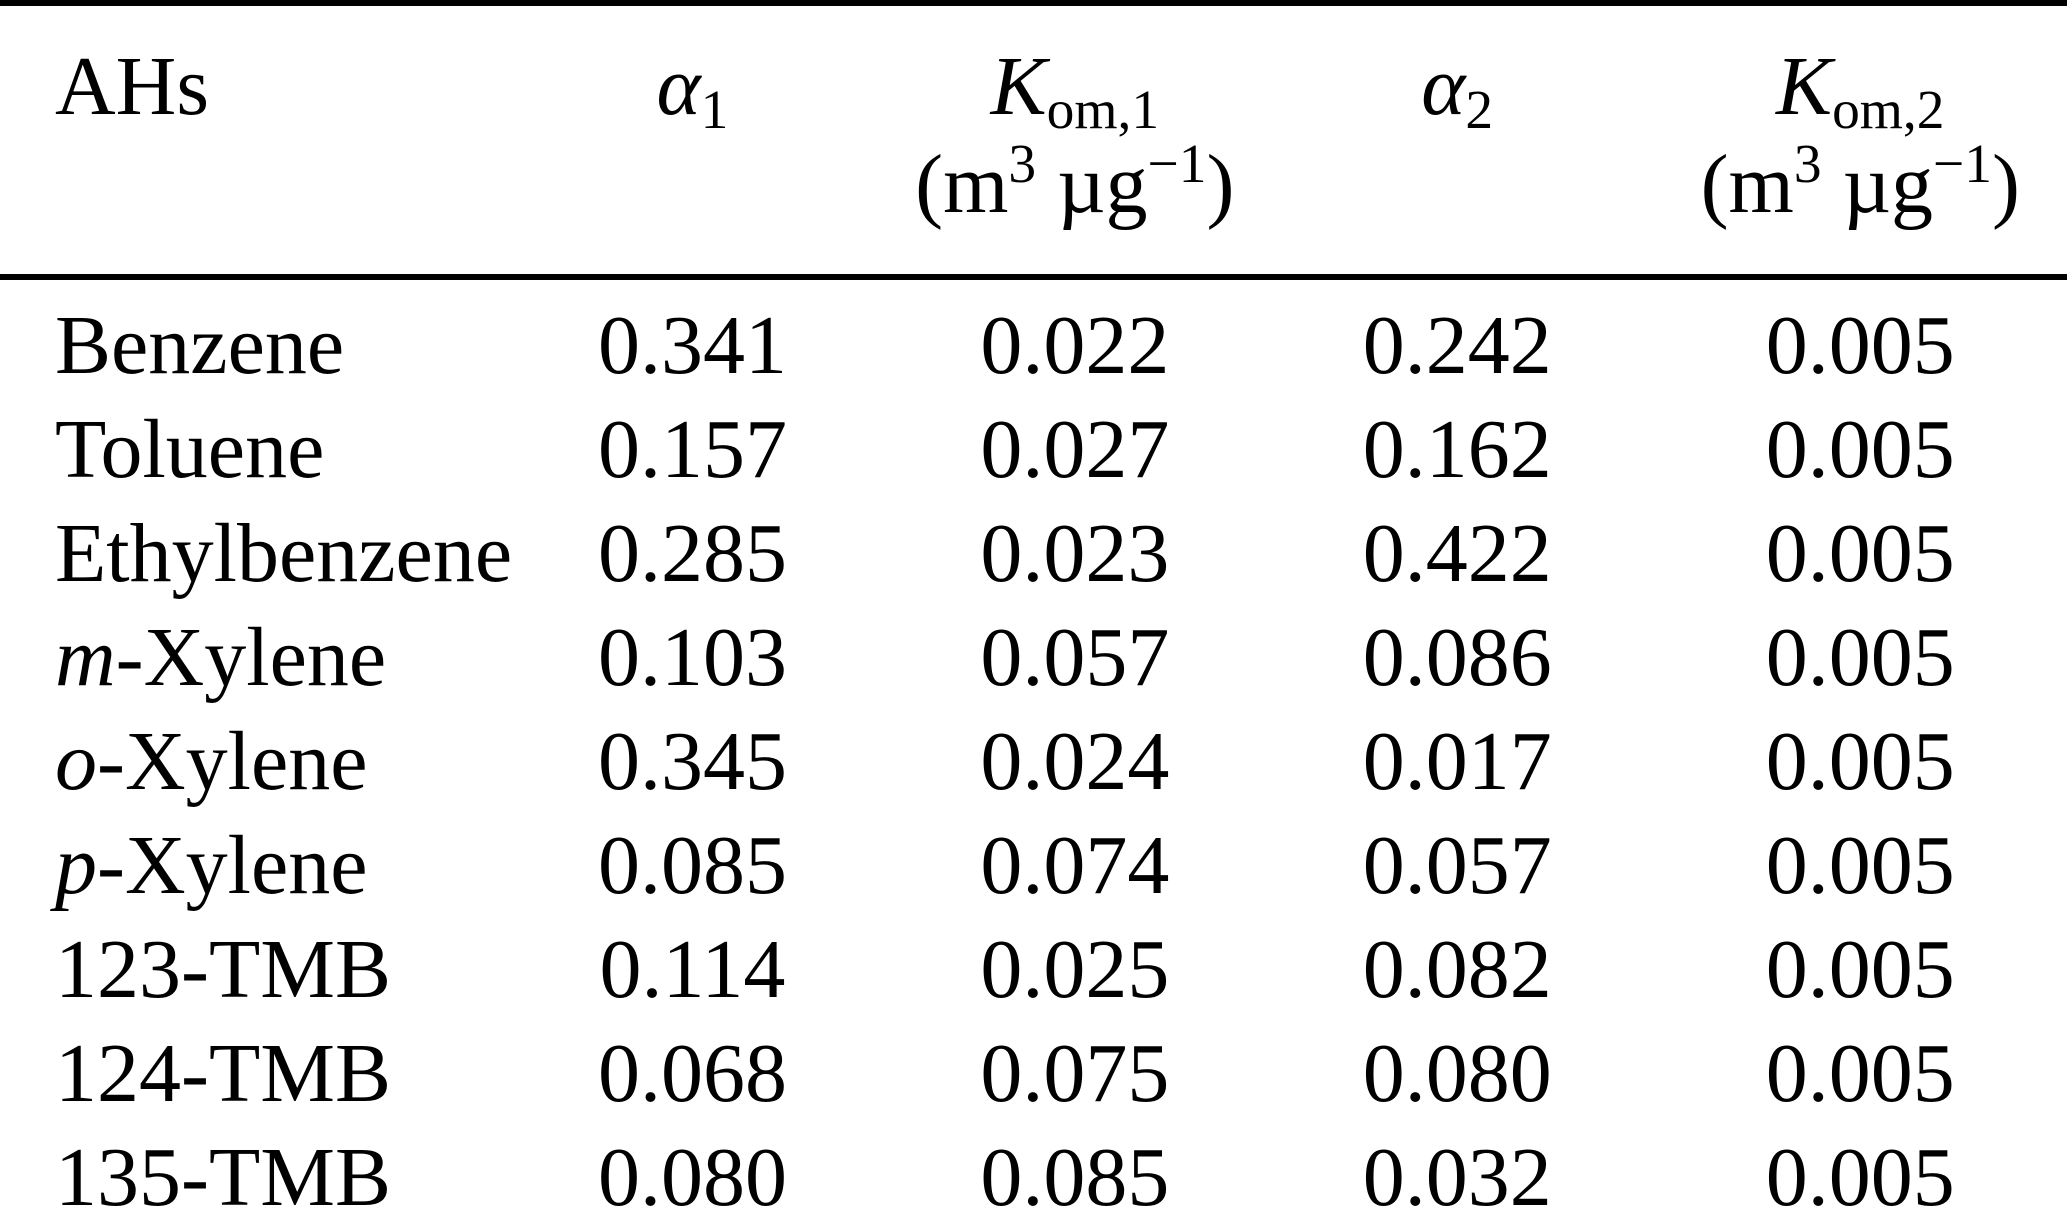 The height and width of the screenshot is (1231, 2067). What do you see at coordinates (132, 86) in the screenshot?
I see `ahs-label: AHs` at bounding box center [132, 86].